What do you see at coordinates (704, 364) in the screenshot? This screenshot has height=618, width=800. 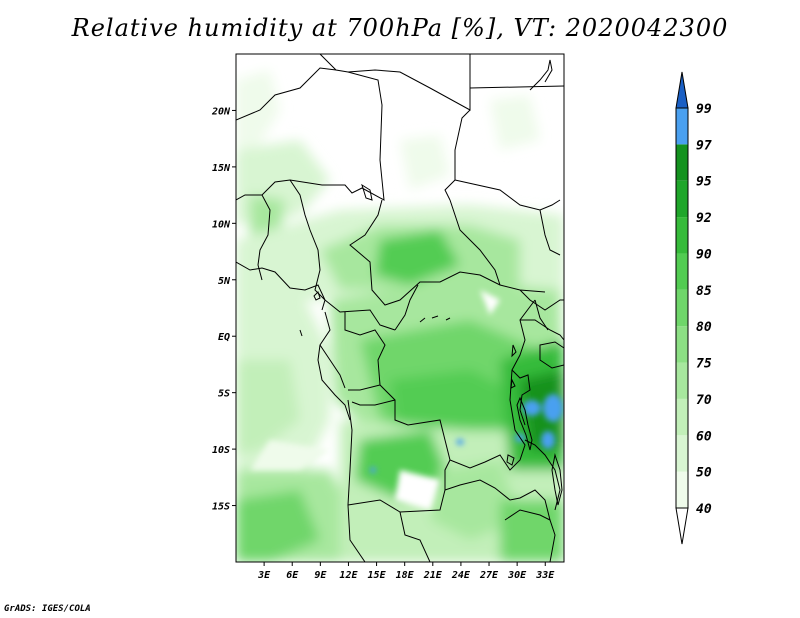 I see `colorbar-label: 75` at bounding box center [704, 364].